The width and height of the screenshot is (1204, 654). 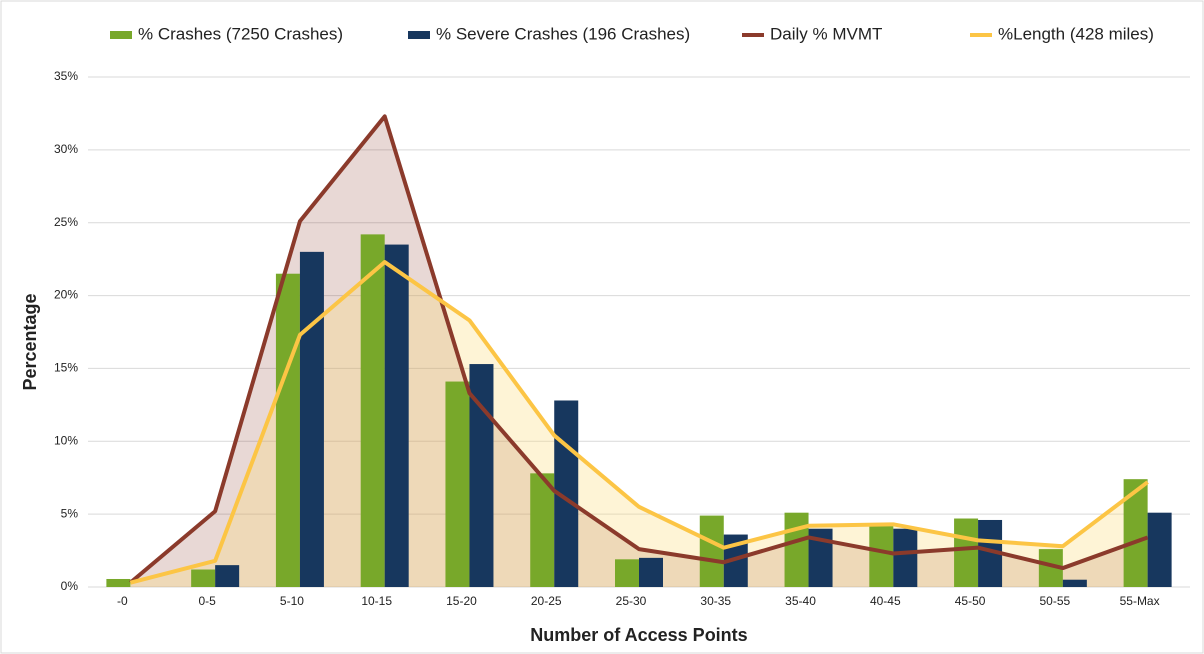 What do you see at coordinates (240, 33) in the screenshot?
I see `legend-label: % Crashes (7250 Crashes)` at bounding box center [240, 33].